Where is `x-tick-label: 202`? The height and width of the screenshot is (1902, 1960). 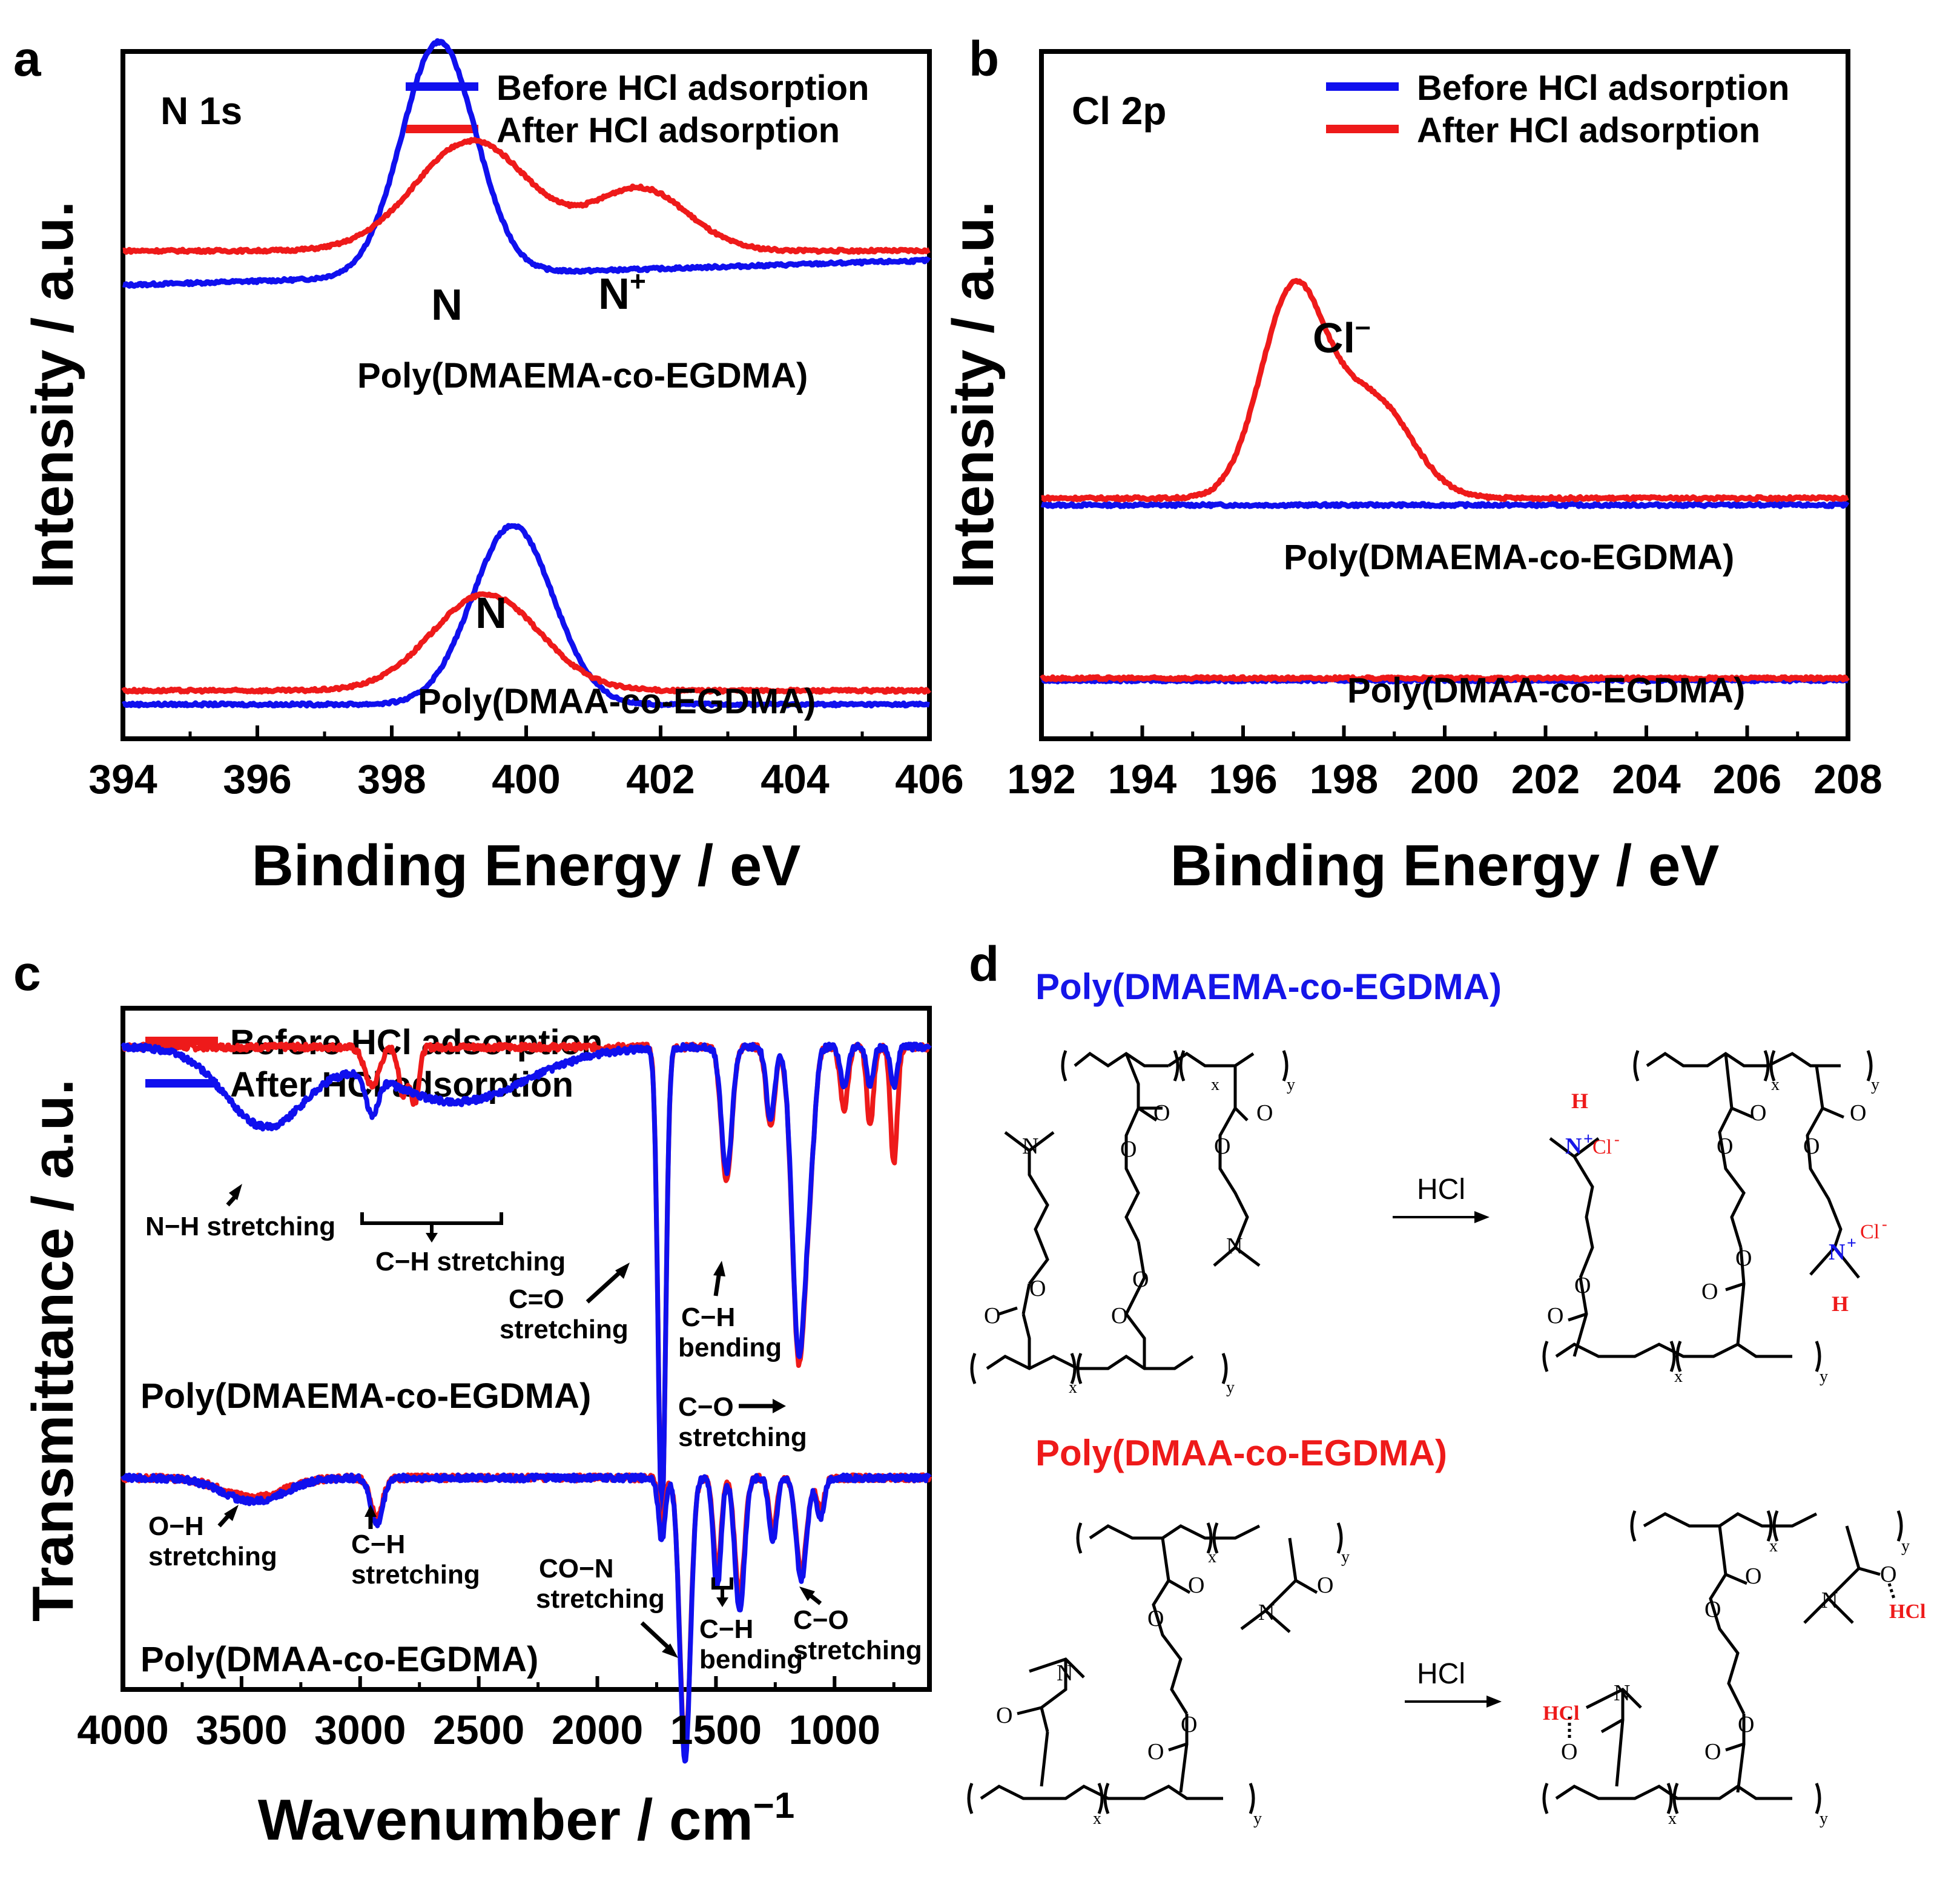 x-tick-label: 202 is located at coordinates (1546, 779).